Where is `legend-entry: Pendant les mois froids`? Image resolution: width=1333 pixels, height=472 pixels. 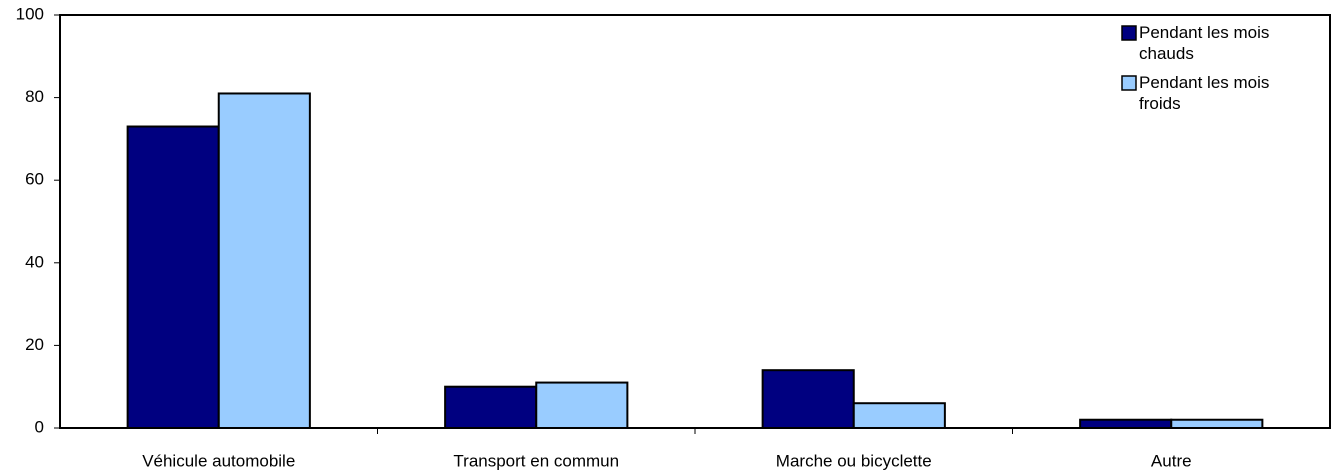 legend-entry: Pendant les mois froids is located at coordinates (1204, 93).